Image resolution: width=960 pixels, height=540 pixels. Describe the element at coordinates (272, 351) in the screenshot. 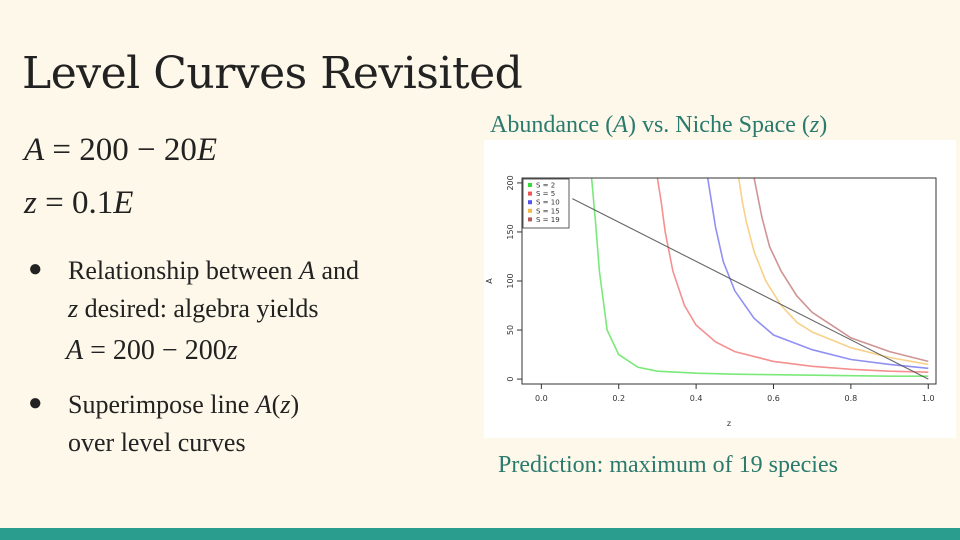

I see `equation-a-of-z: A = 200 − 200z` at that location.